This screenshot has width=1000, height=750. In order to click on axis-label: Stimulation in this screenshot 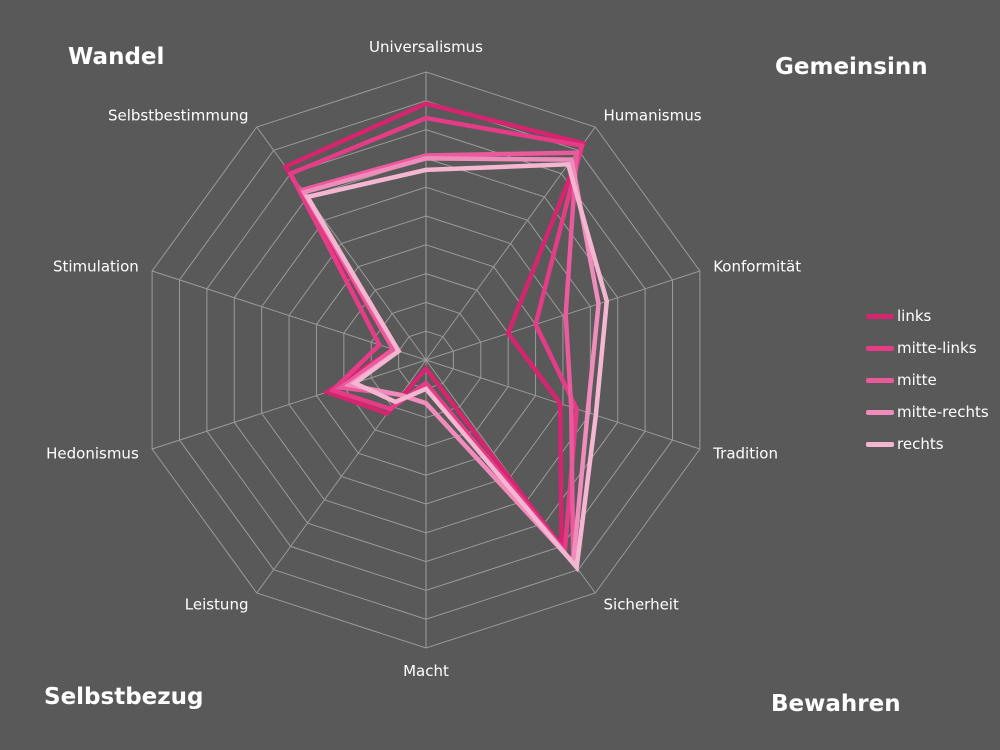, I will do `click(96, 267)`.